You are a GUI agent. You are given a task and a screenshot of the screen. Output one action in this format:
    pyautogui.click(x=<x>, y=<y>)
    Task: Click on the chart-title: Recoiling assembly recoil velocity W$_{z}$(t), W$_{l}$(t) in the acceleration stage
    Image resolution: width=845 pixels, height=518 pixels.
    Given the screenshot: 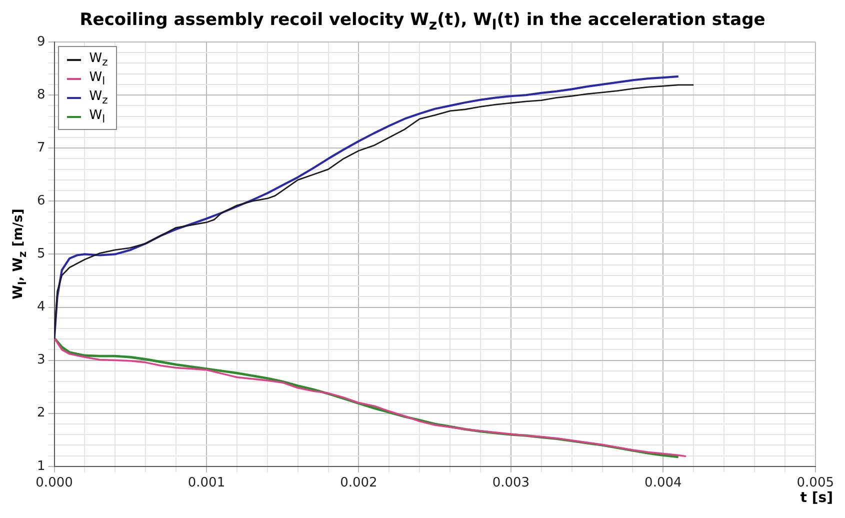 What is the action you would take?
    pyautogui.click(x=422, y=22)
    